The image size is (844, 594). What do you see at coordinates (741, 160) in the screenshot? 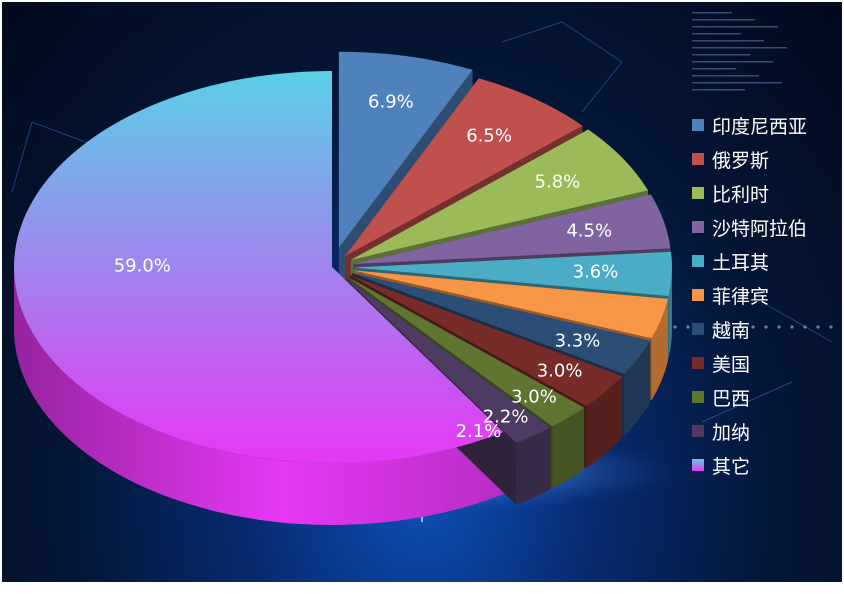
I see `legend-label: 俄罗斯` at bounding box center [741, 160].